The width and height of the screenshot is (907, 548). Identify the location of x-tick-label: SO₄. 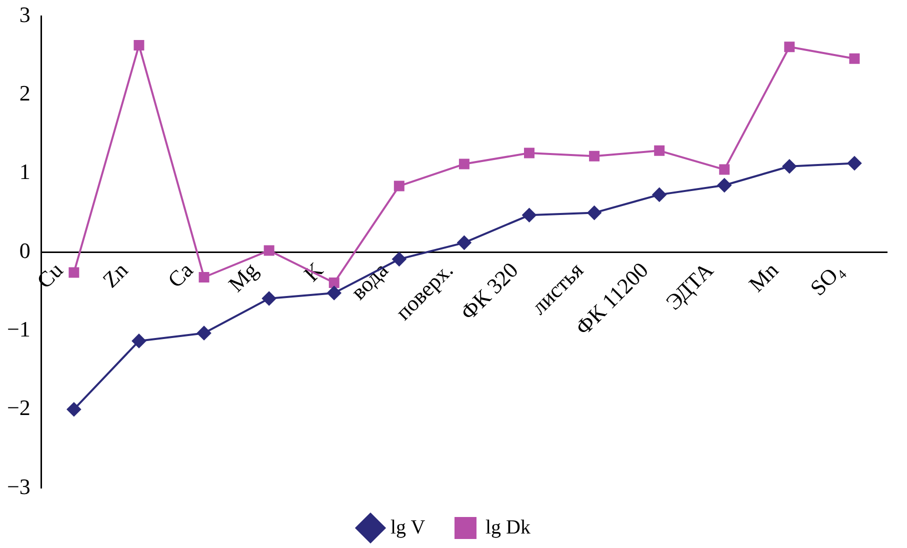
(826, 278).